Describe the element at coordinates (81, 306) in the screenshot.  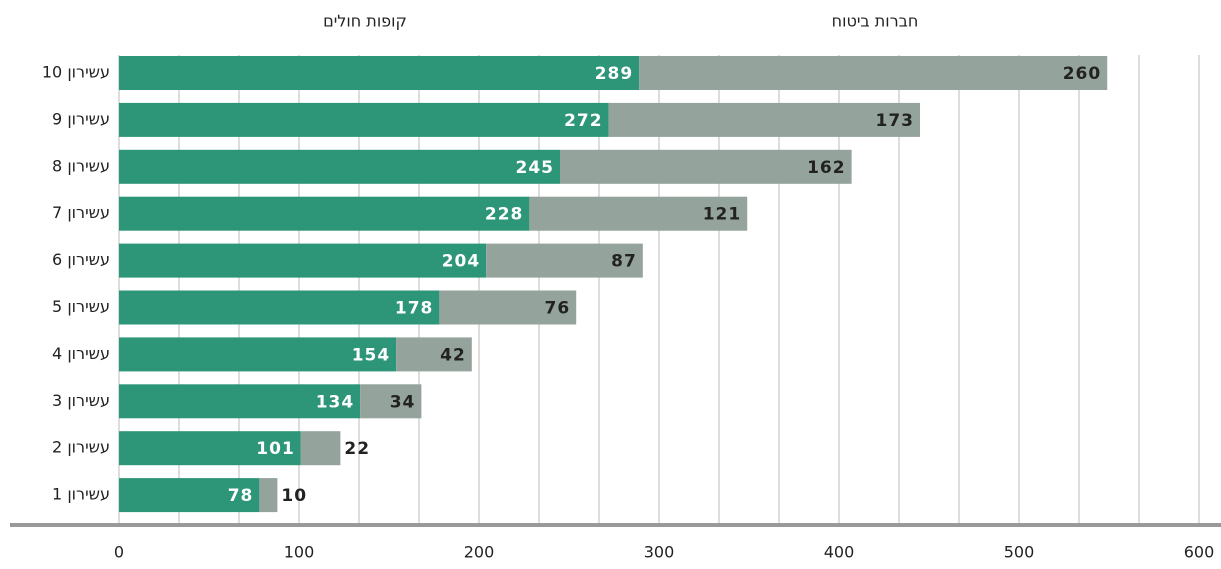
I see `y-tick-label: עשירון 5` at that location.